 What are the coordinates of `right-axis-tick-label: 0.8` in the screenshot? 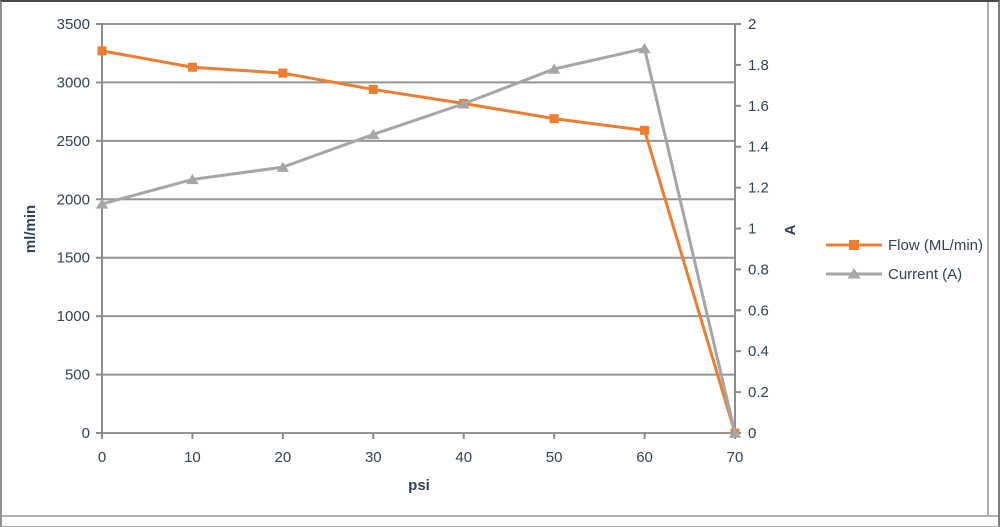 It's located at (758, 269).